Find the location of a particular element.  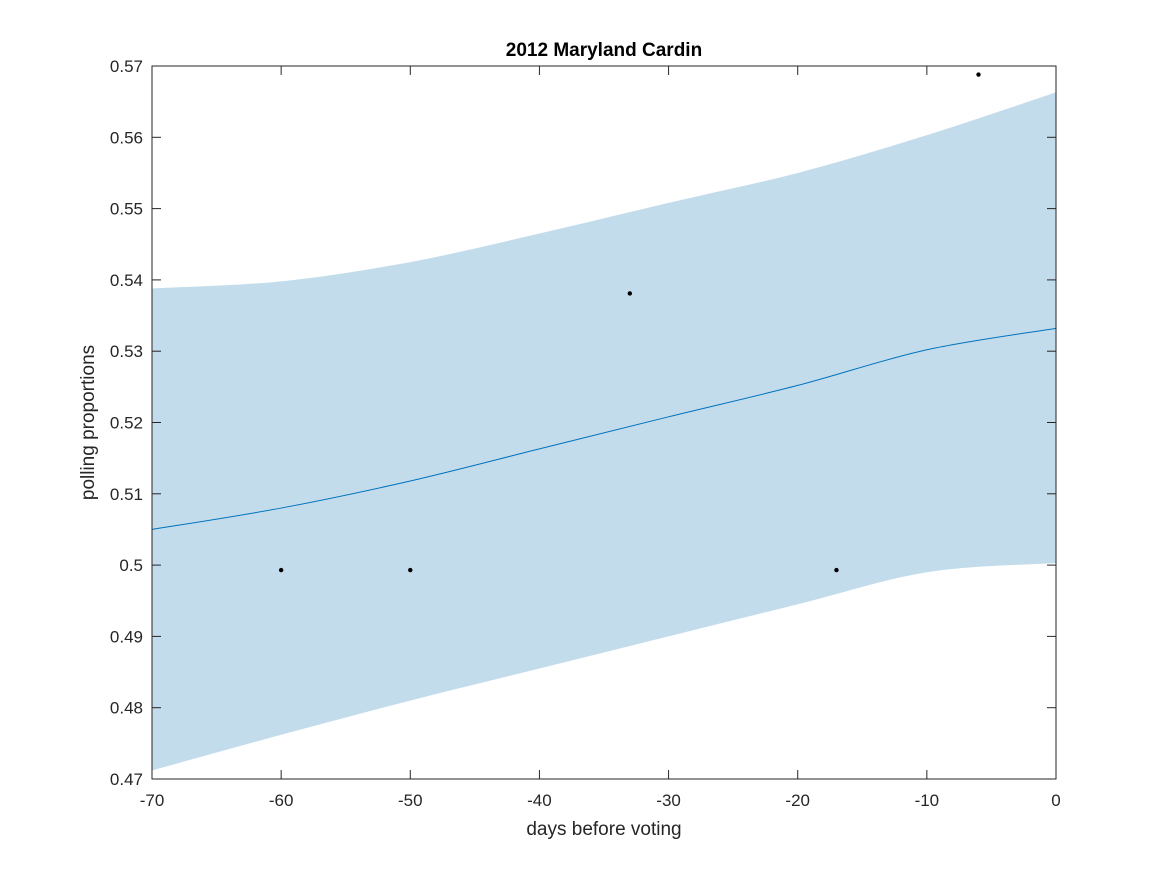

y-tick-label: 0.55 is located at coordinates (126, 209).